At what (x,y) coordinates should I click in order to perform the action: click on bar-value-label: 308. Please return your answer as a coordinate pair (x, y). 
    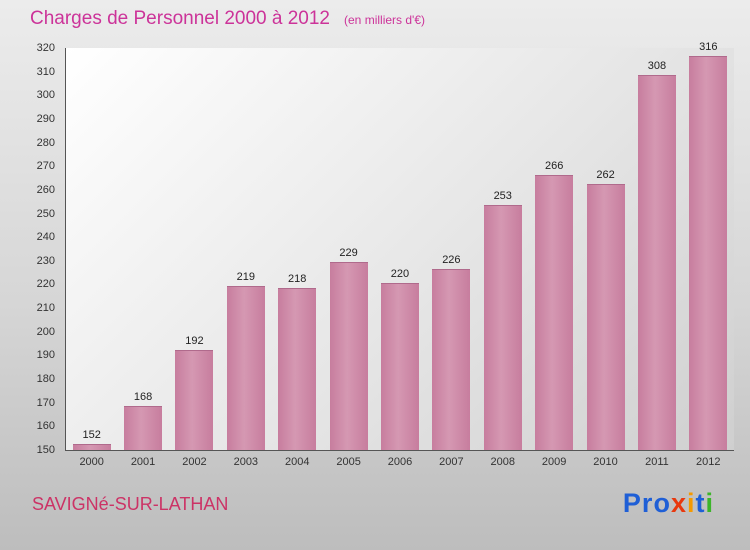
    Looking at the image, I should click on (657, 66).